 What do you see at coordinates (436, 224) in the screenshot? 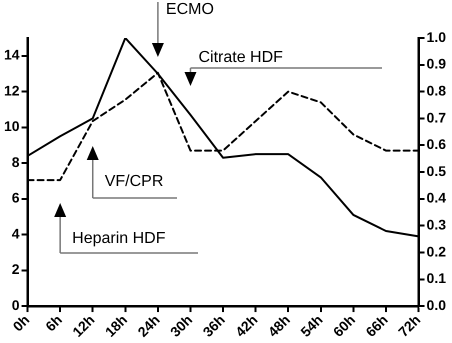
I see `y2-tick-label: 0.3` at bounding box center [436, 224].